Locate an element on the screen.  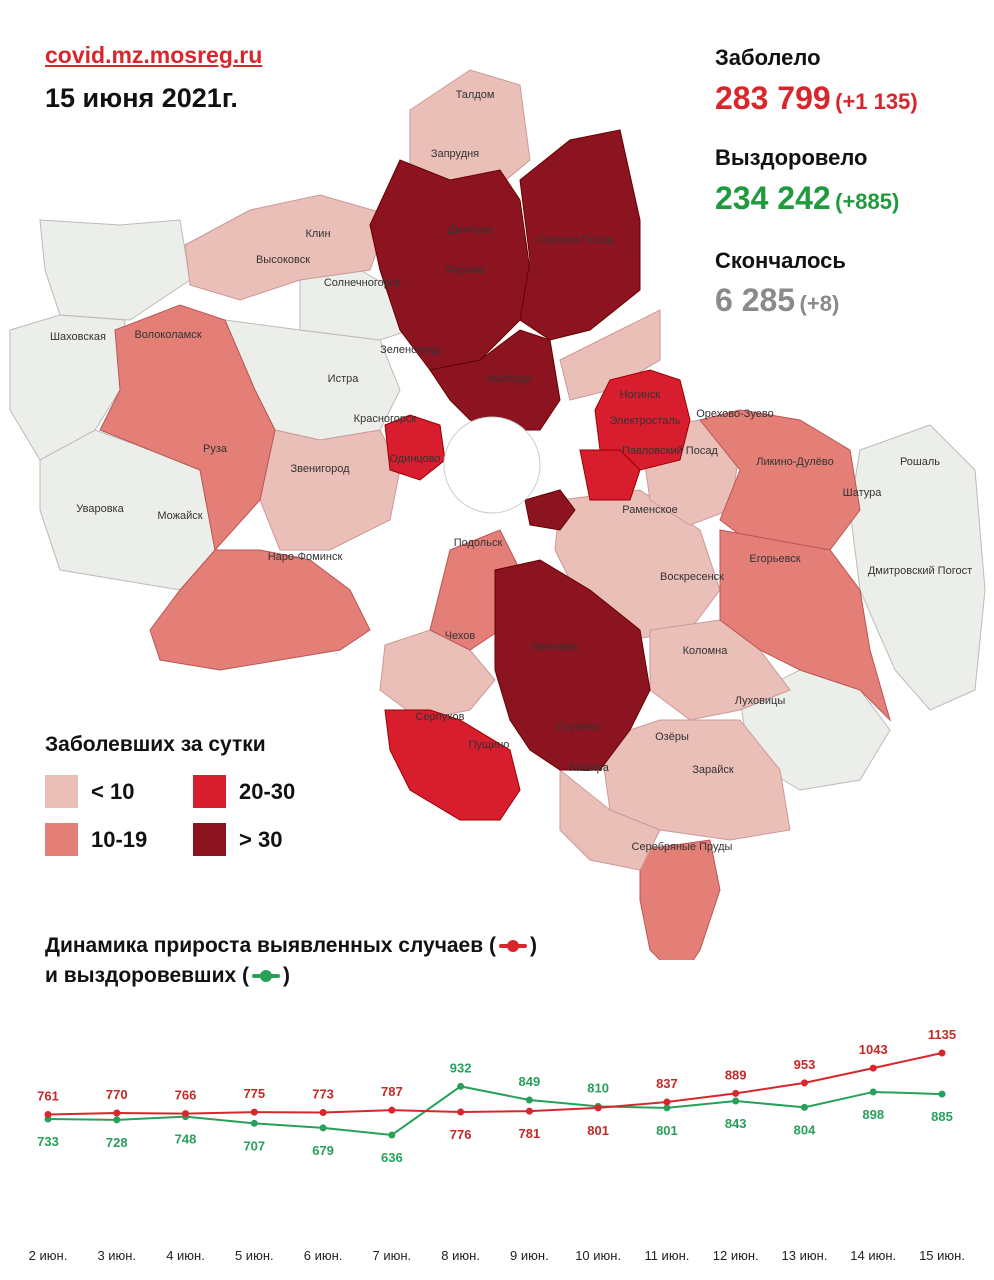
date-title: 15 июня 2021г. is located at coordinates (141, 98).